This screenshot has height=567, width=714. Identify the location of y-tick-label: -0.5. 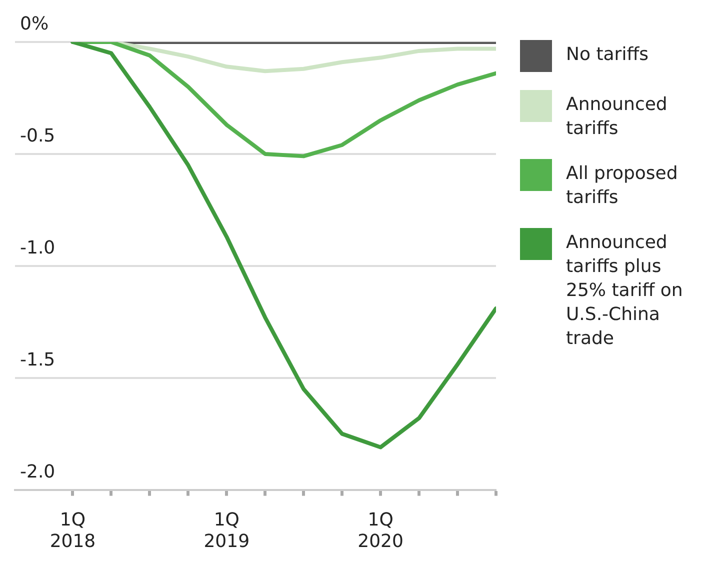
(38, 136).